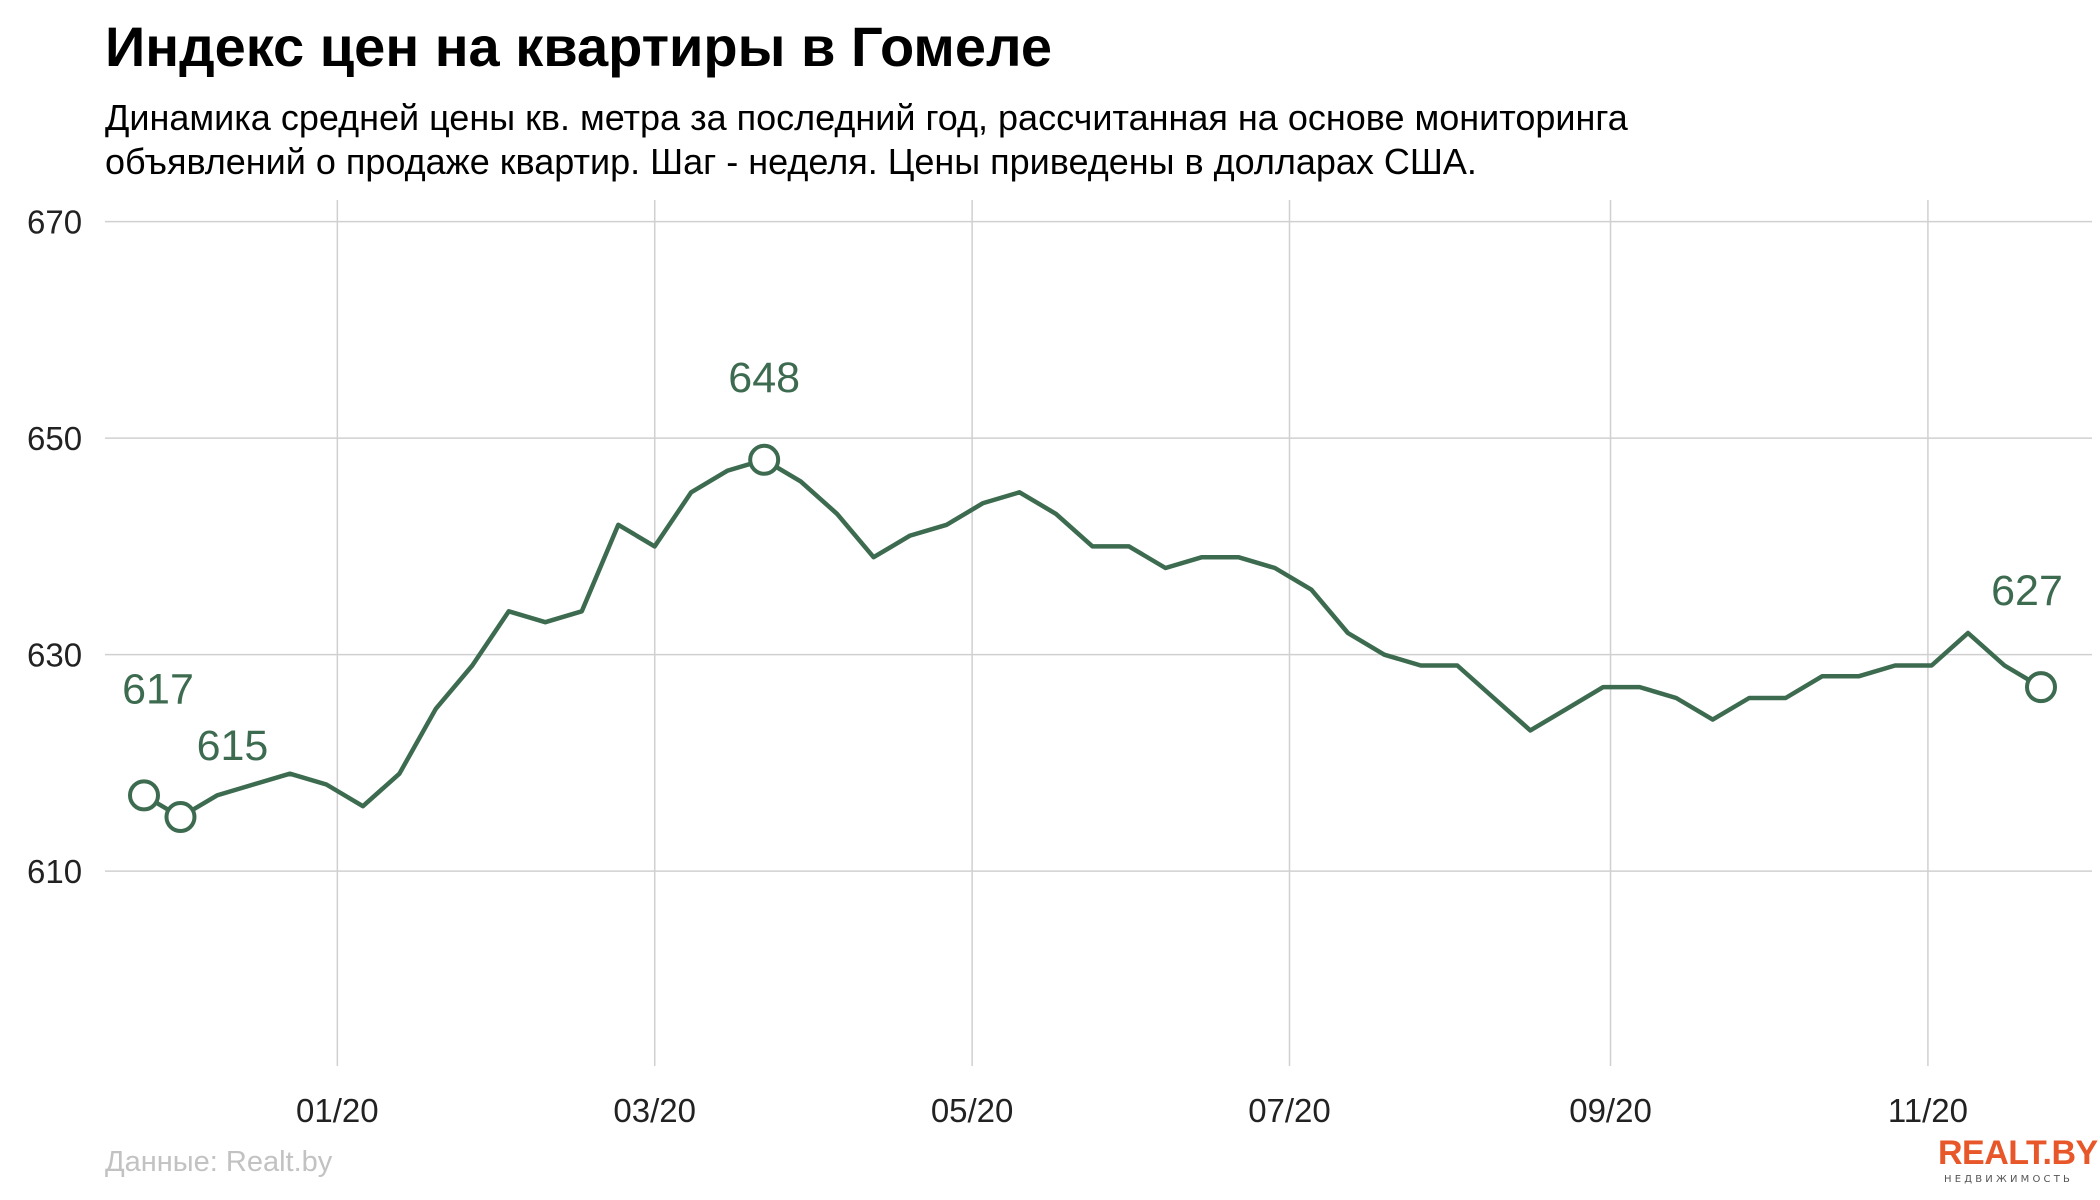 The image size is (2100, 1200). What do you see at coordinates (972, 1110) in the screenshot?
I see `x-tick-label: 05/20` at bounding box center [972, 1110].